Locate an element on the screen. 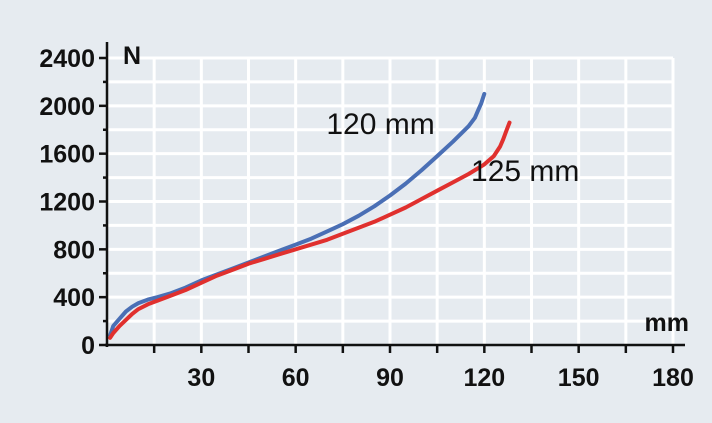  y-tick-label: 1600 is located at coordinates (67, 155).